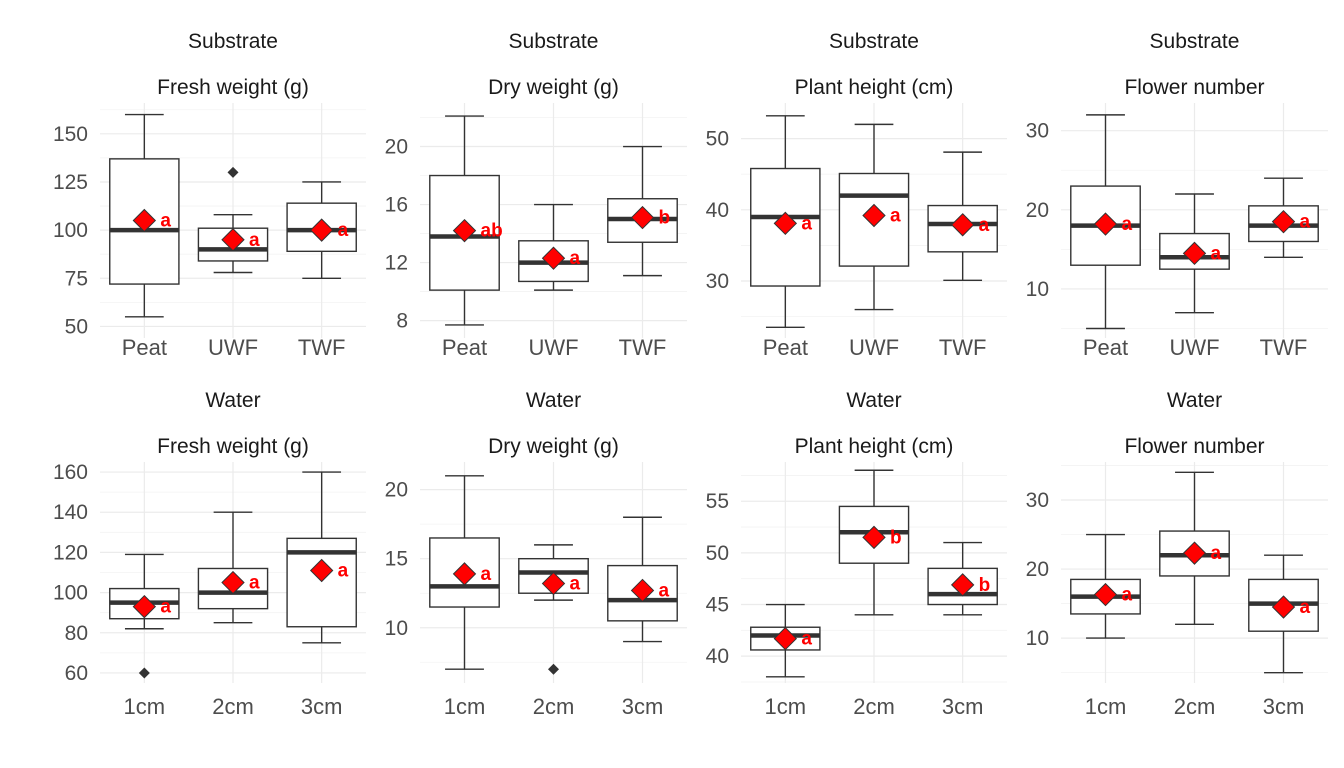 The image size is (1344, 768). I want to click on significance-letter: ab, so click(492, 231).